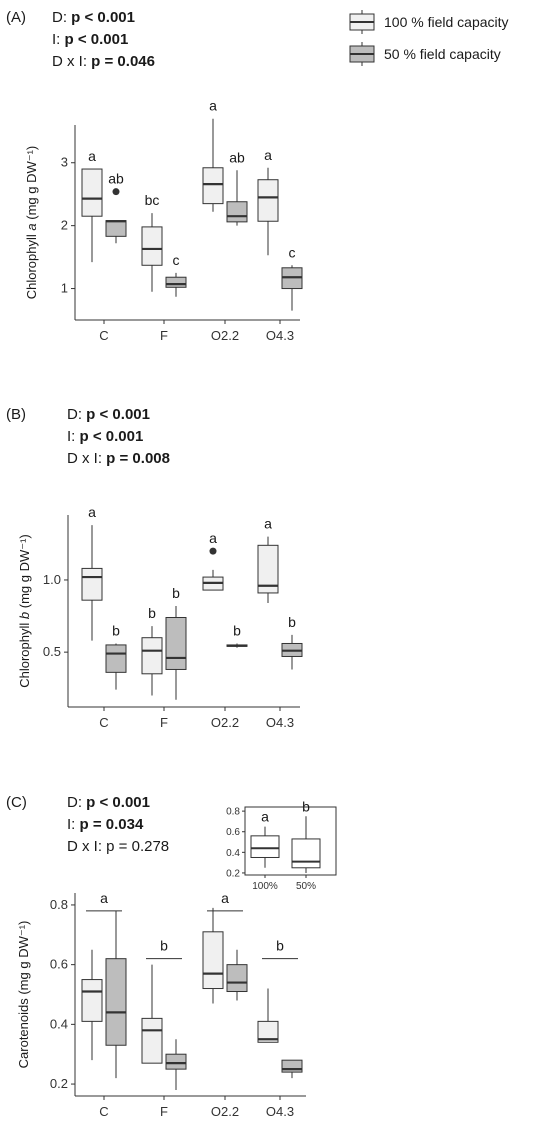  I want to click on legend-item: 100 % field capacity, so click(429, 22).